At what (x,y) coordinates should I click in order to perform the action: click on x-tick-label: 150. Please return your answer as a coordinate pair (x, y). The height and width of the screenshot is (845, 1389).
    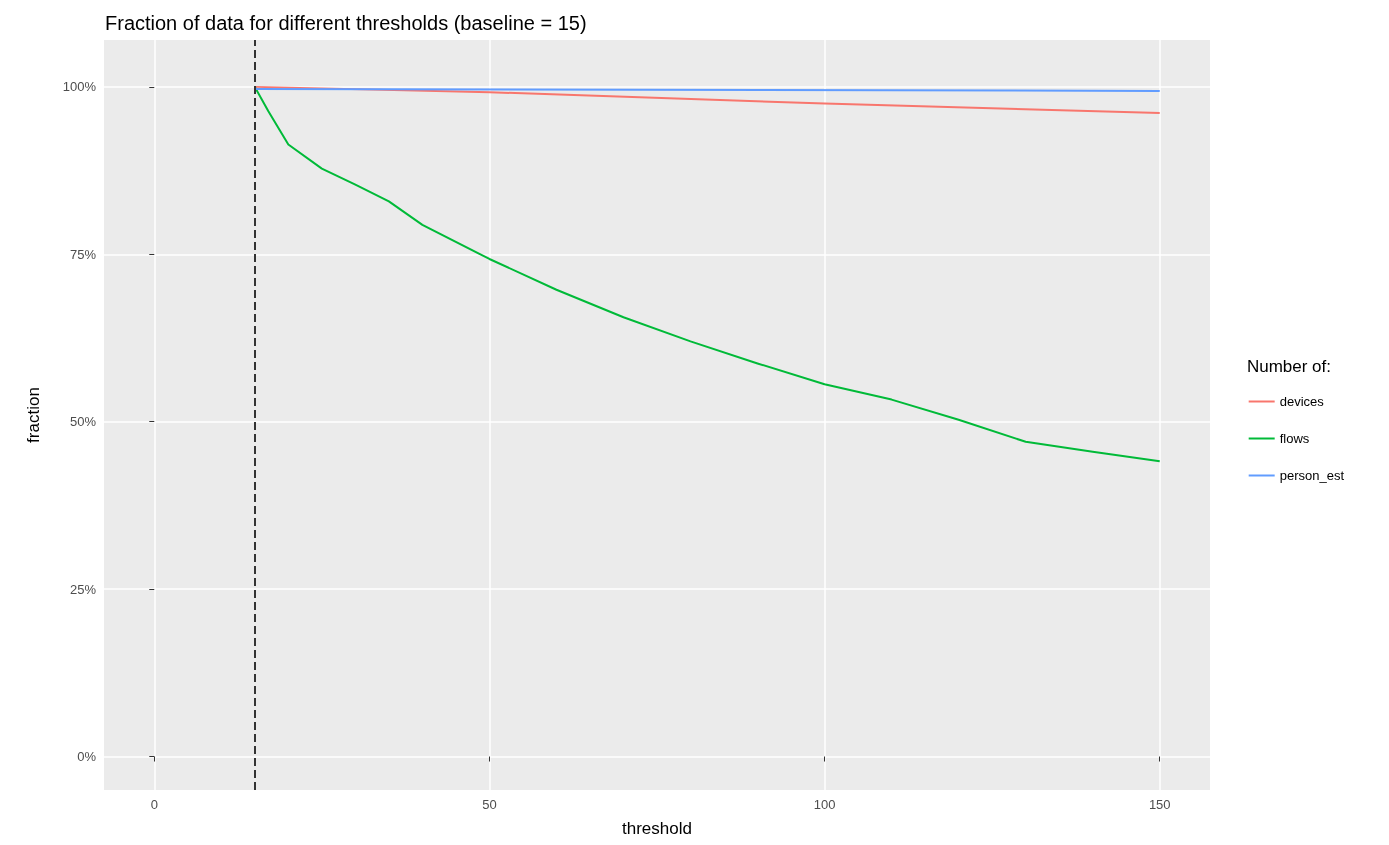
    Looking at the image, I should click on (1159, 804).